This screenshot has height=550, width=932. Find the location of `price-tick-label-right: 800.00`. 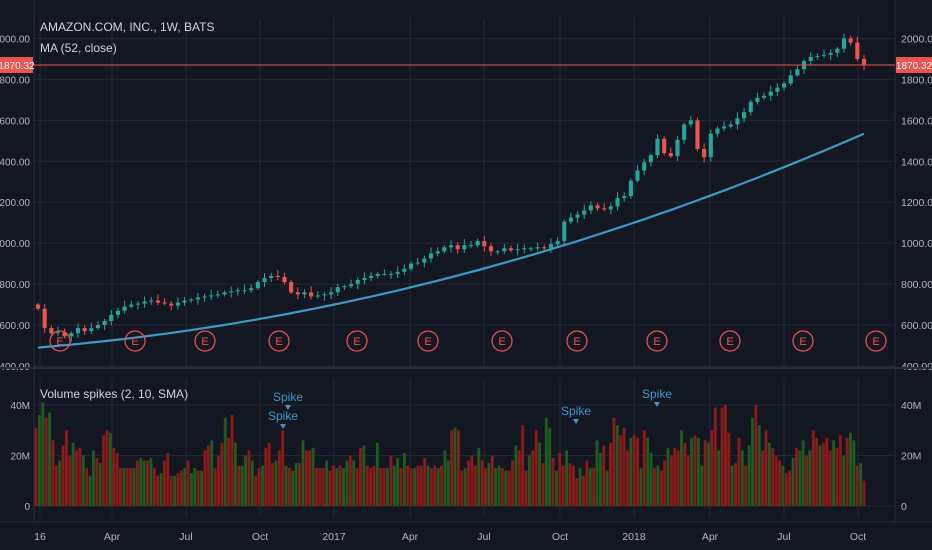

price-tick-label-right: 800.00 is located at coordinates (916, 285).